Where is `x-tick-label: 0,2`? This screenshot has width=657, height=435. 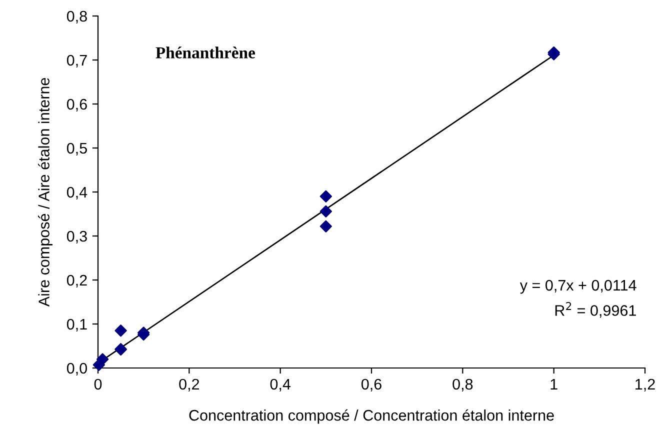 x-tick-label: 0,2 is located at coordinates (189, 385).